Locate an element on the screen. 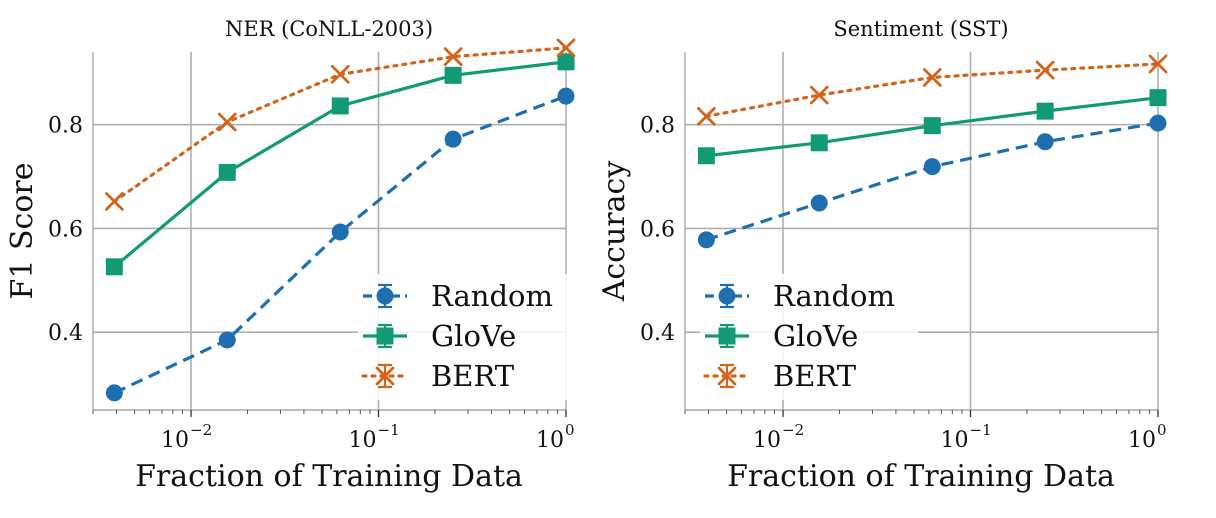 This screenshot has height=518, width=1216. legend-label: GloVe is located at coordinates (473, 336).